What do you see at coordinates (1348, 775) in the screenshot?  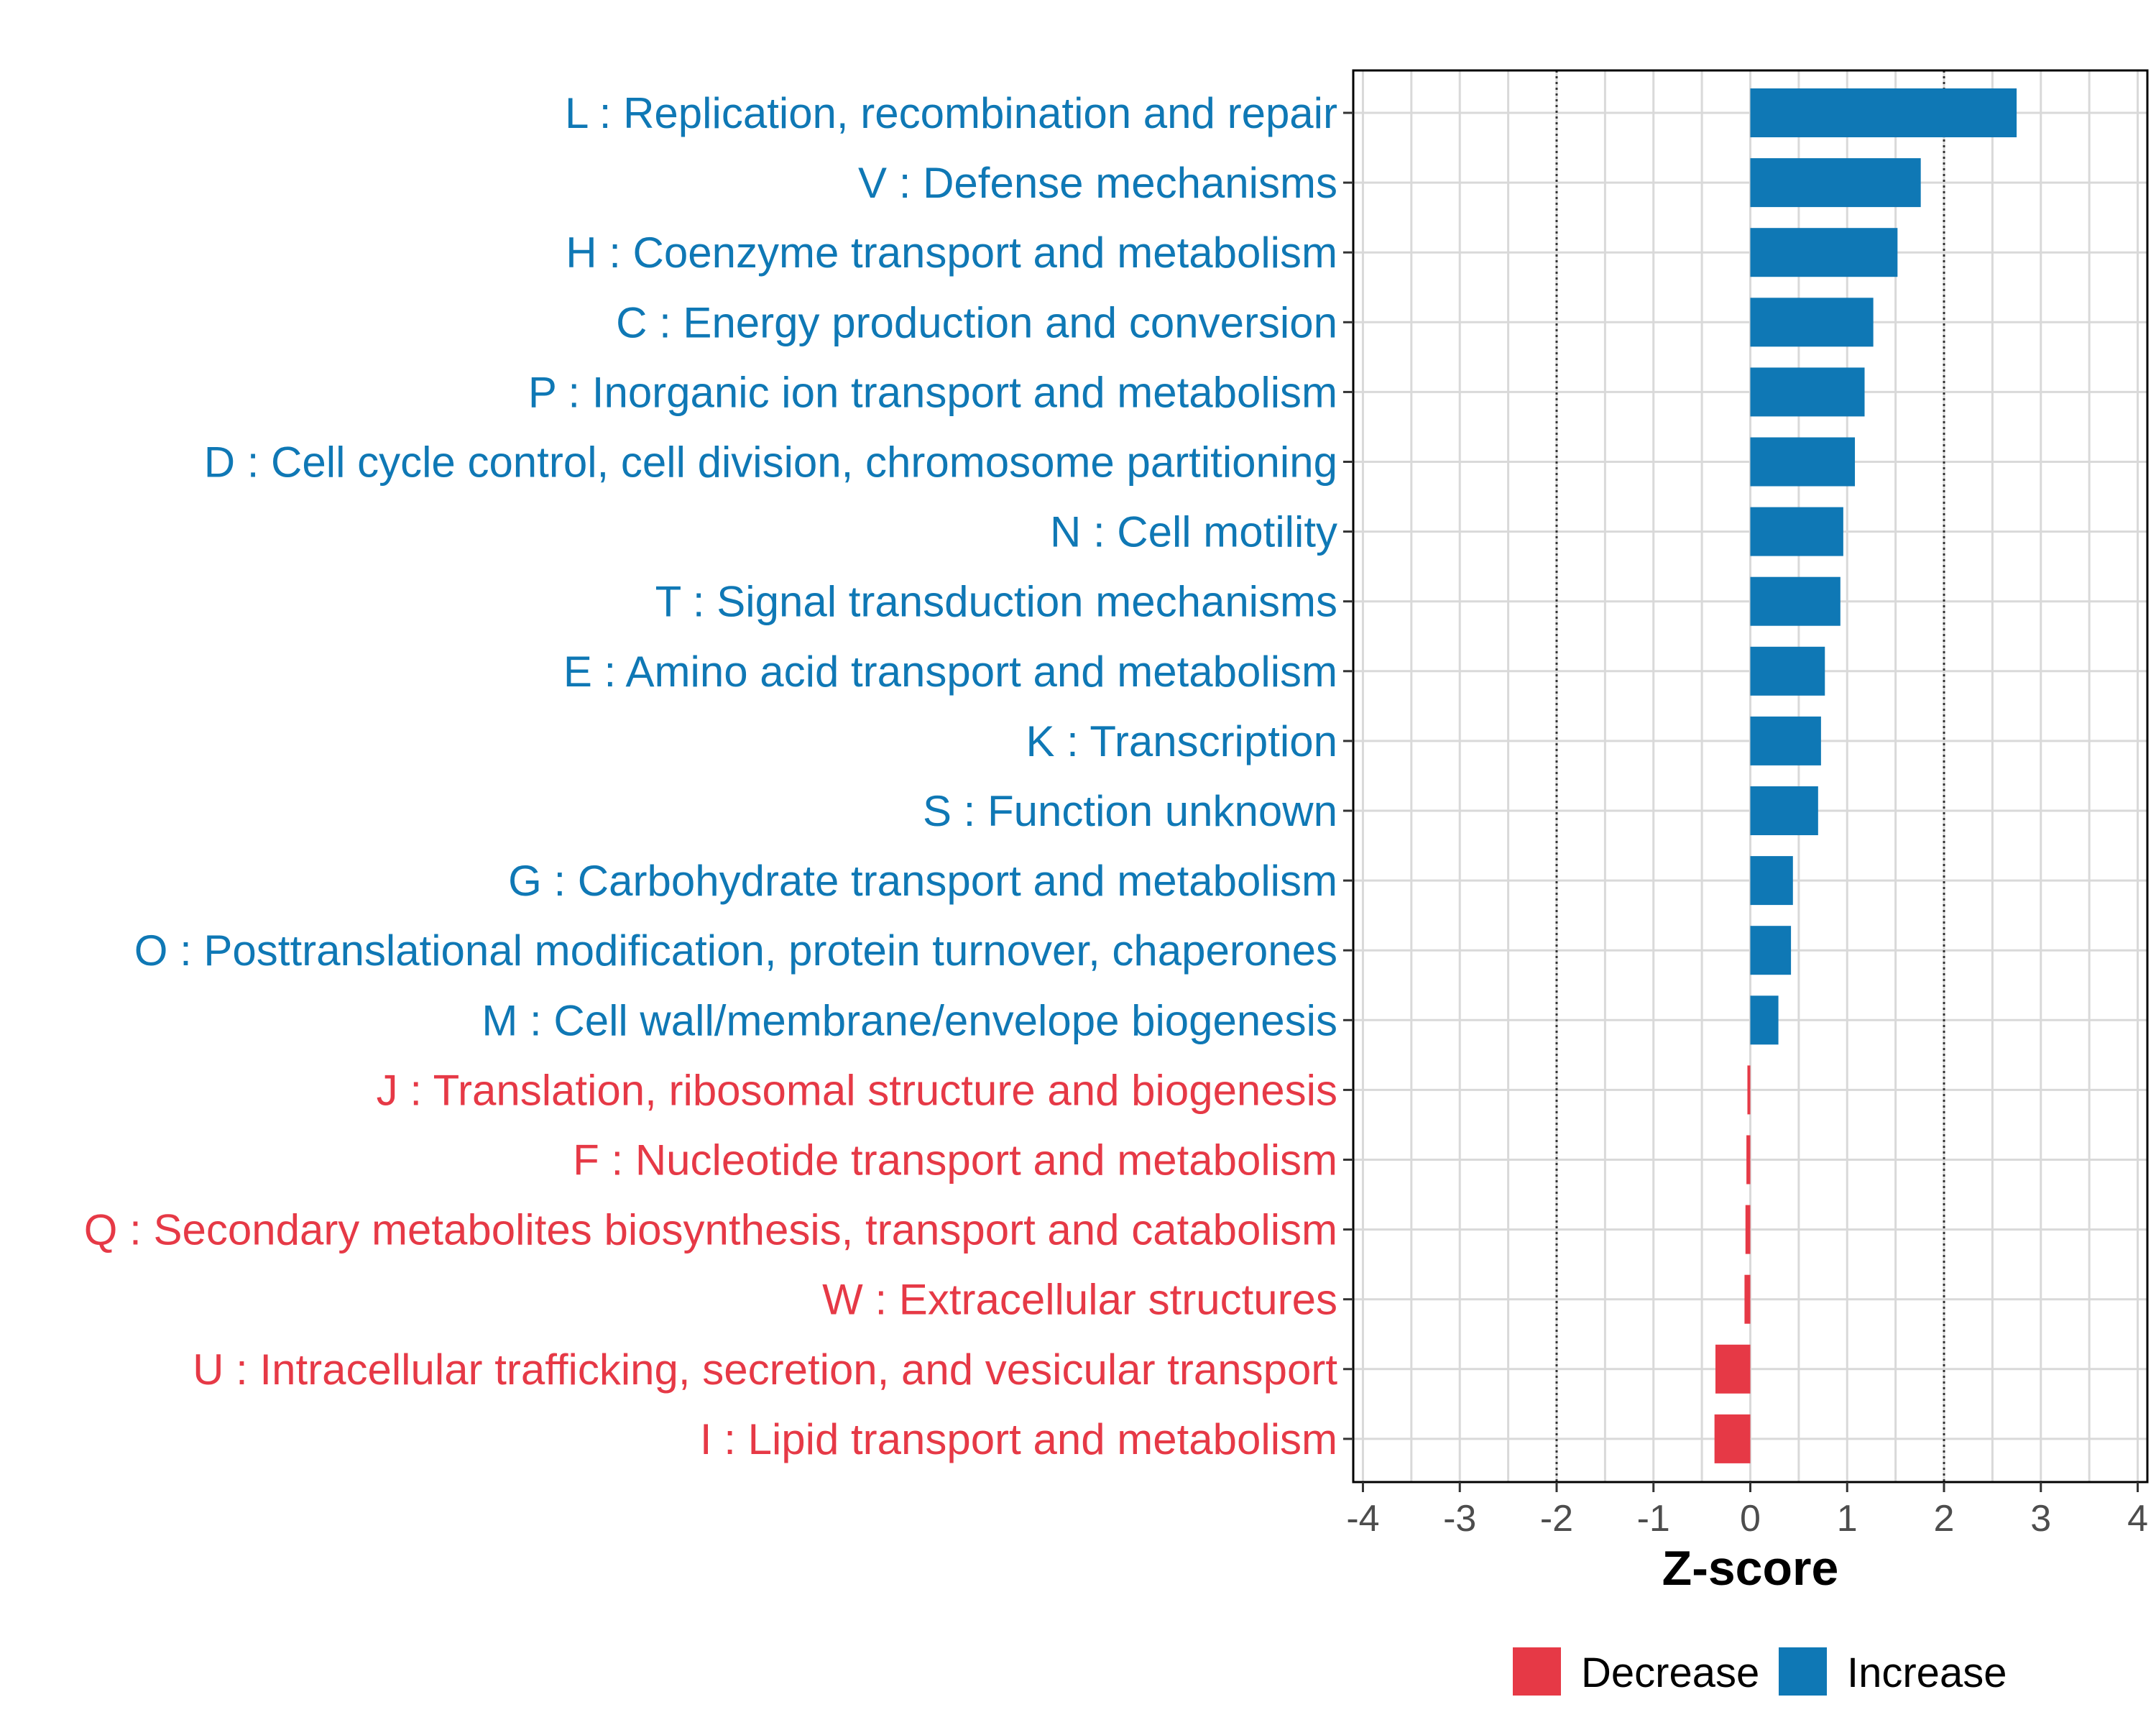 I see `y-axis-ticks` at bounding box center [1348, 775].